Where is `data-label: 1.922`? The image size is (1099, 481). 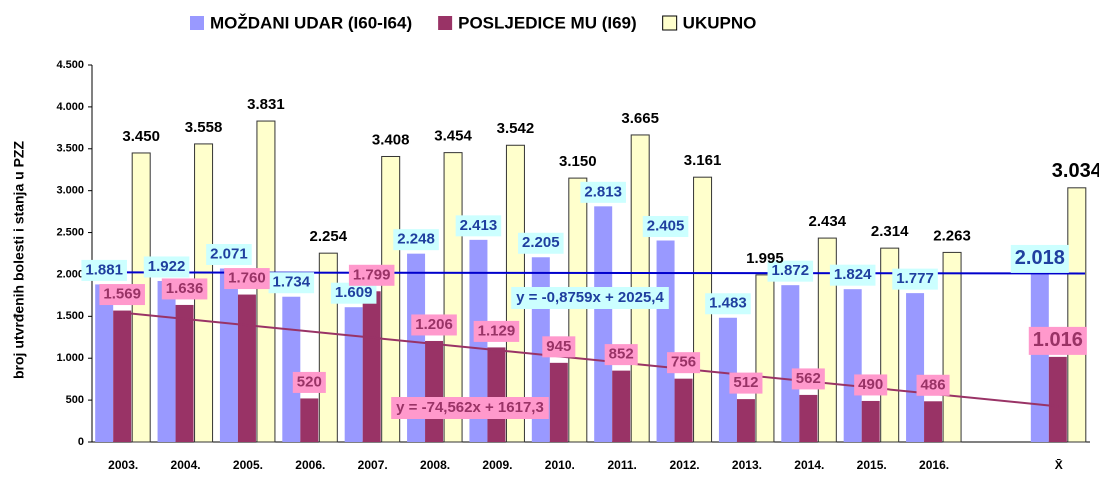 data-label: 1.922 is located at coordinates (166, 267).